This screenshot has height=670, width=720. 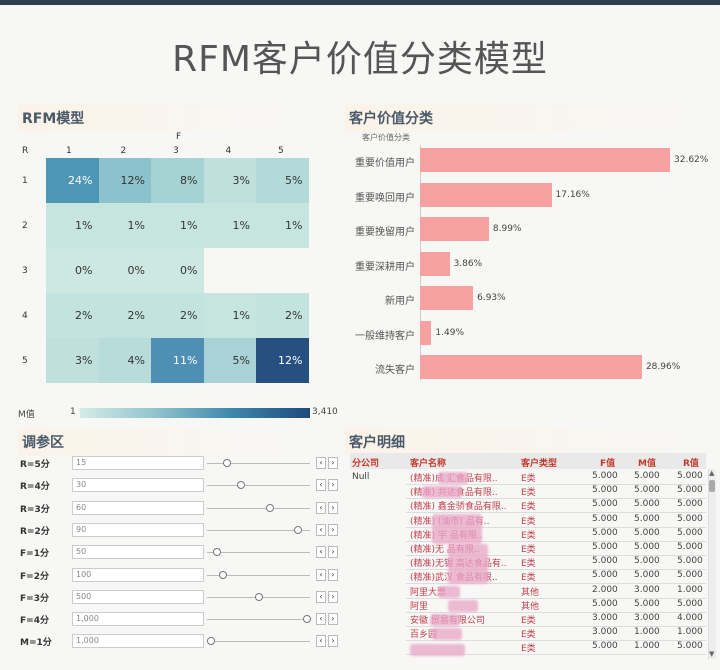 I want to click on table-header-cell: F值, so click(x=608, y=464).